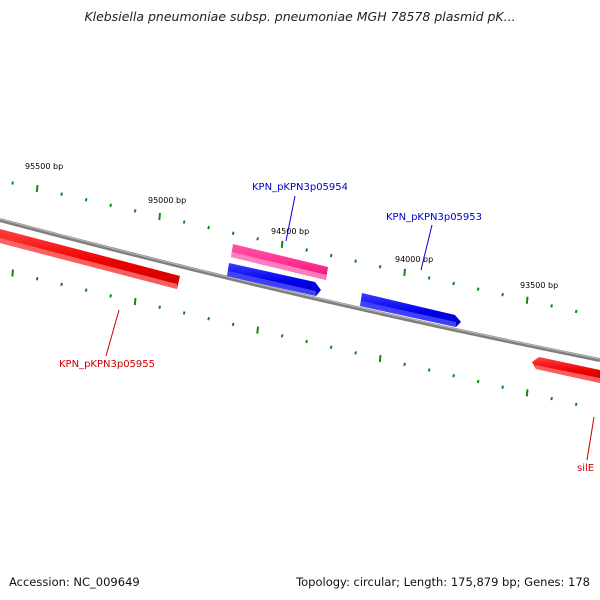  I want to click on accession-text: Accession: NC_009649, so click(74, 582).